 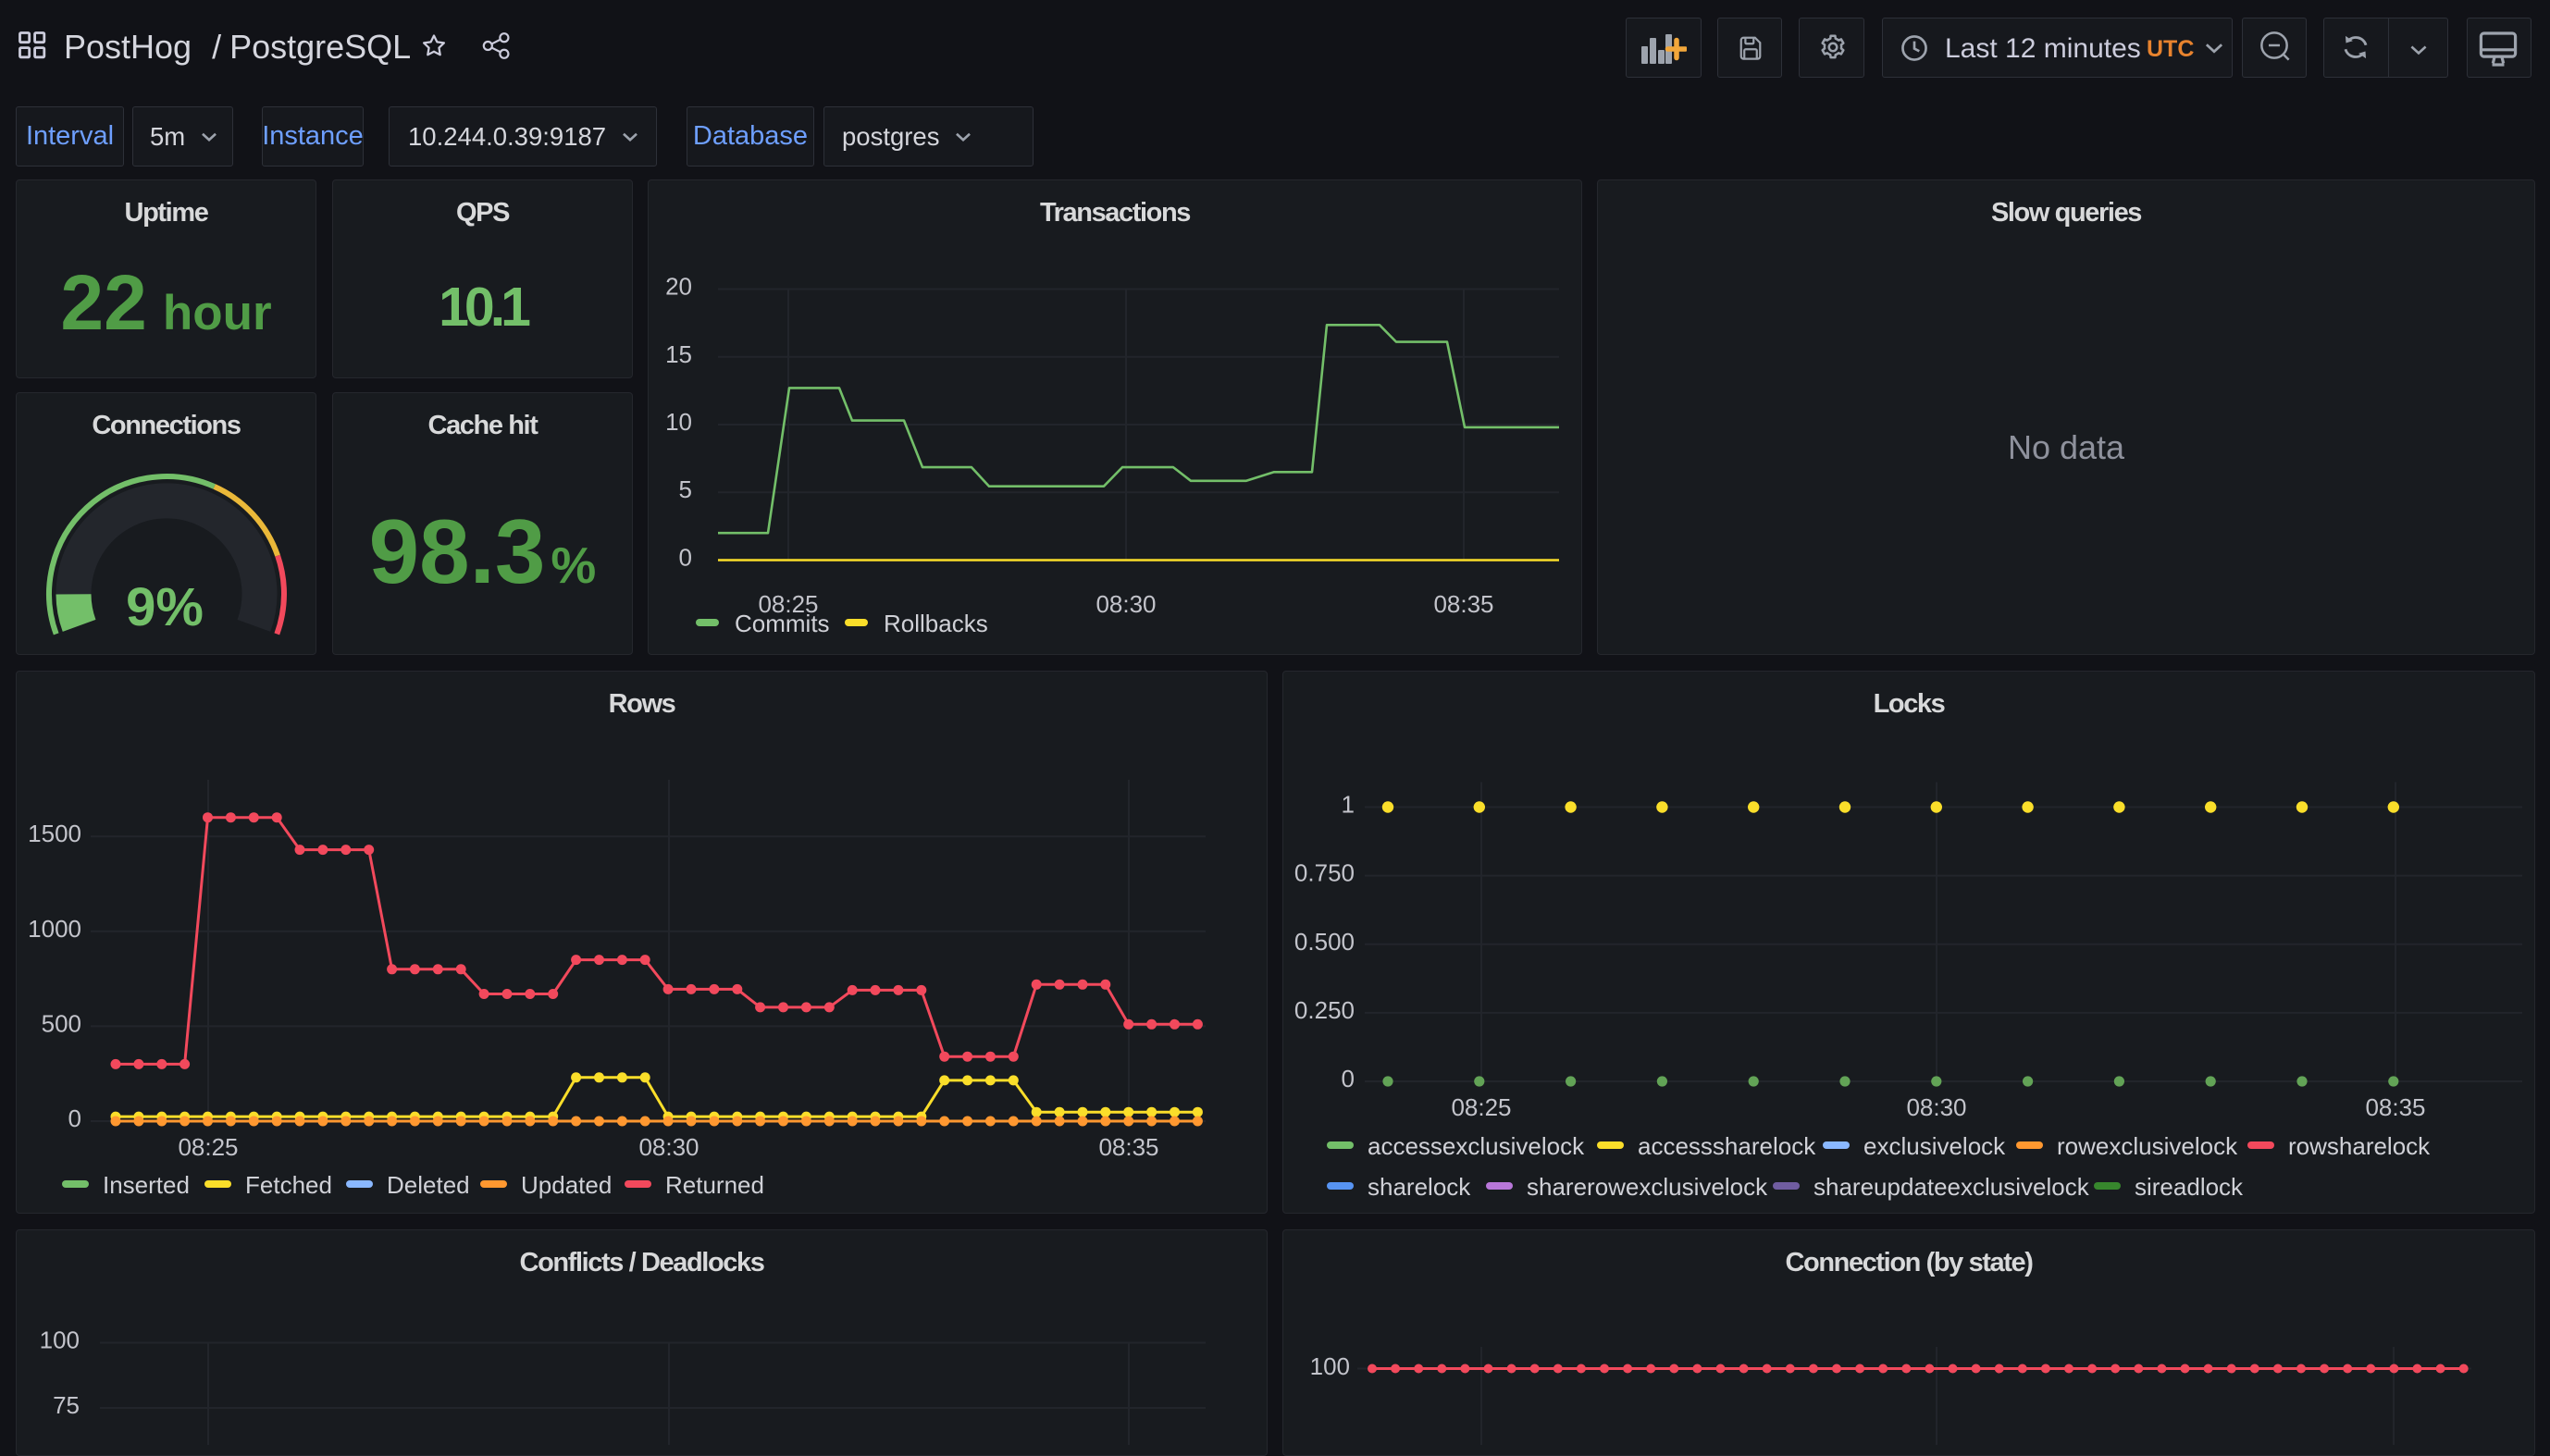 What do you see at coordinates (1476, 1146) in the screenshot?
I see `svg-text: accessexclusivelock` at bounding box center [1476, 1146].